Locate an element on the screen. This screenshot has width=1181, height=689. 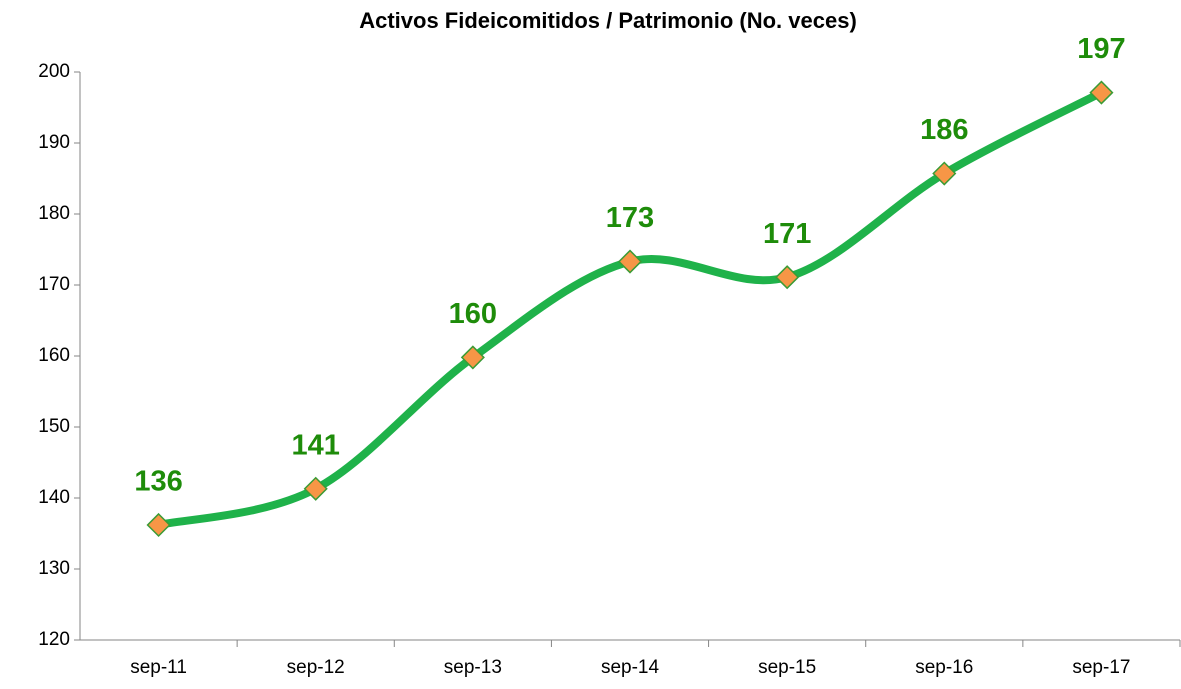
y-tick-label: 140 is located at coordinates (54, 497).